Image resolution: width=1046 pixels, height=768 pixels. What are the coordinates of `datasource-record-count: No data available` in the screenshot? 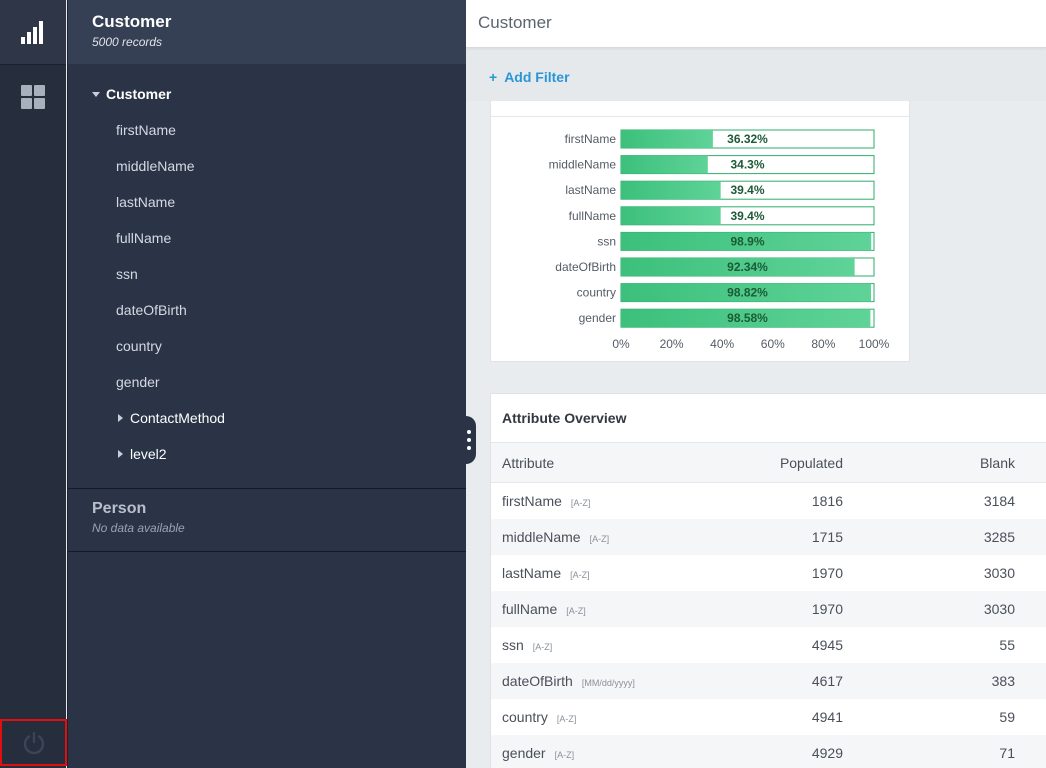 It's located at (138, 528).